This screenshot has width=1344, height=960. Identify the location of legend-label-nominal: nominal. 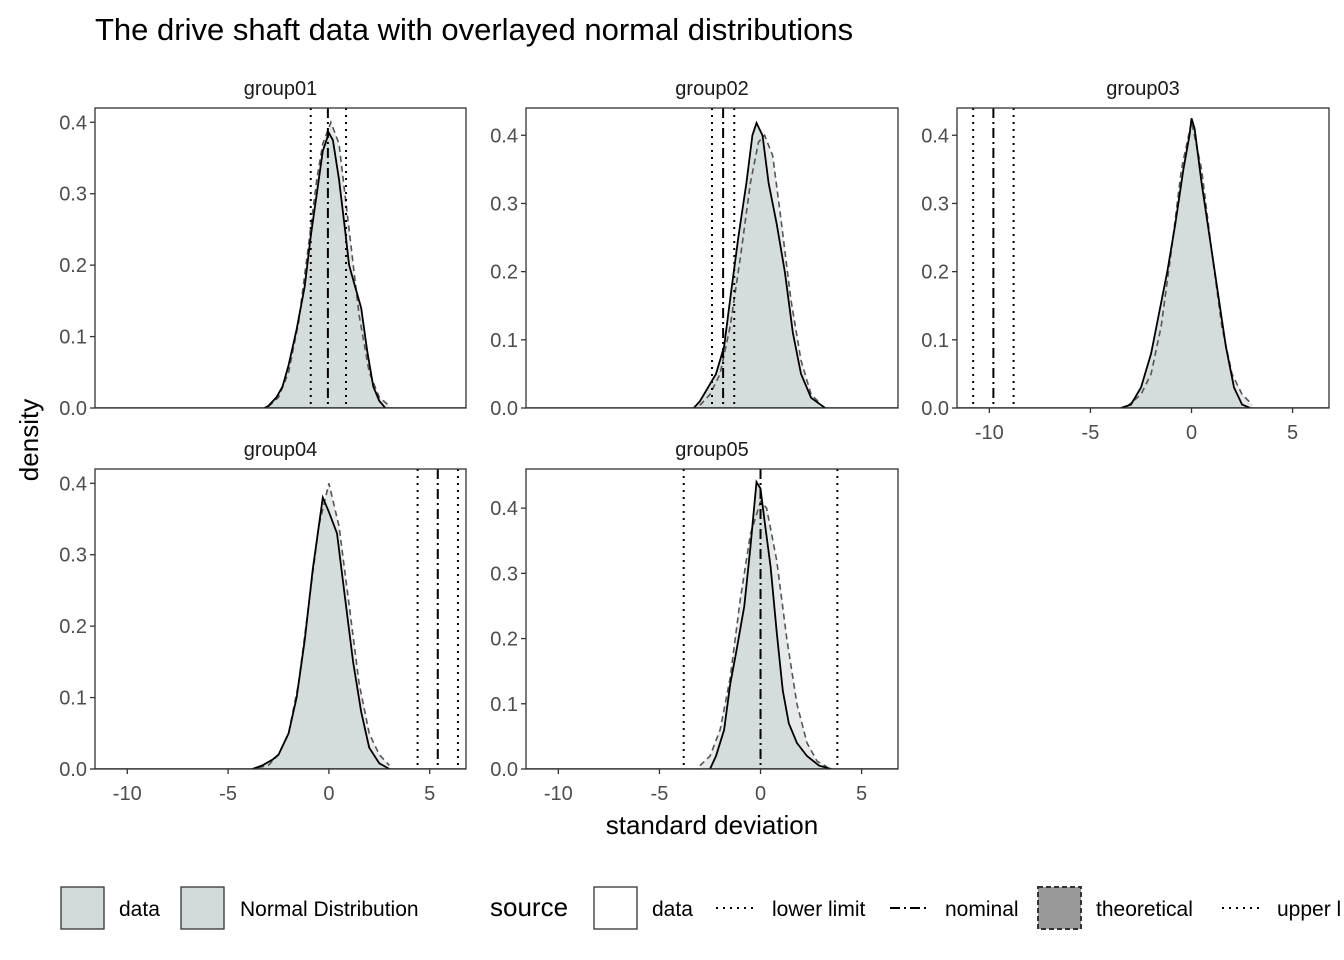
(982, 909).